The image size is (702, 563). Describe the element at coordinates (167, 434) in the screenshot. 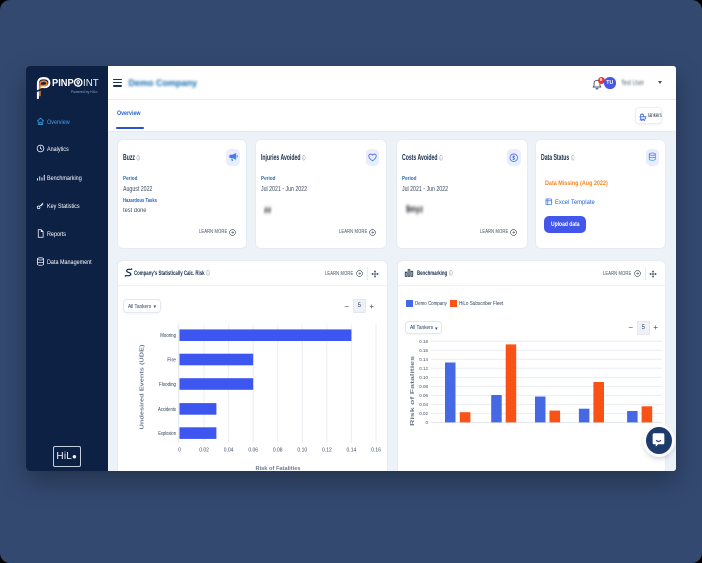

I see `svg-text: Explosion` at that location.